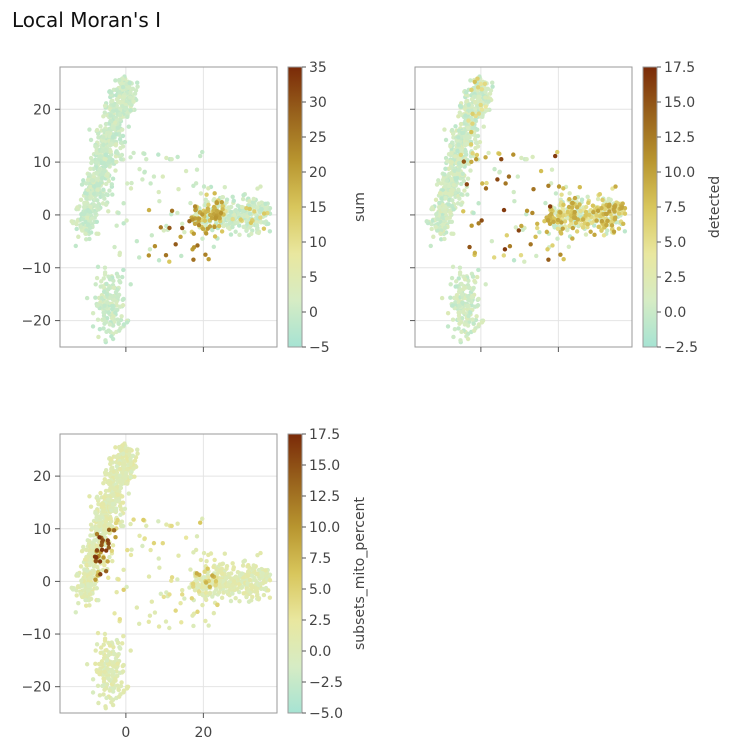 Image resolution: width=738 pixels, height=753 pixels. I want to click on y-tick-label: −10, so click(36, 269).